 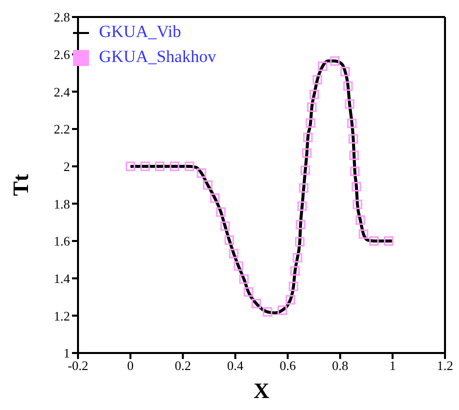 What do you see at coordinates (235, 366) in the screenshot?
I see `x-tick-label: 0.4` at bounding box center [235, 366].